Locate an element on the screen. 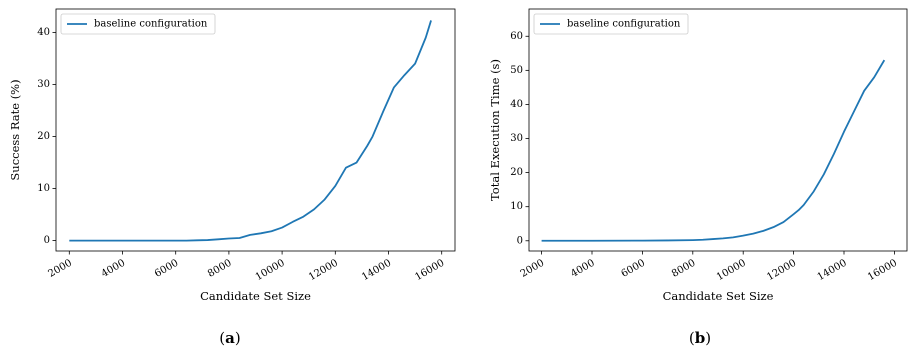  panel-caption: (a) is located at coordinates (229, 338).